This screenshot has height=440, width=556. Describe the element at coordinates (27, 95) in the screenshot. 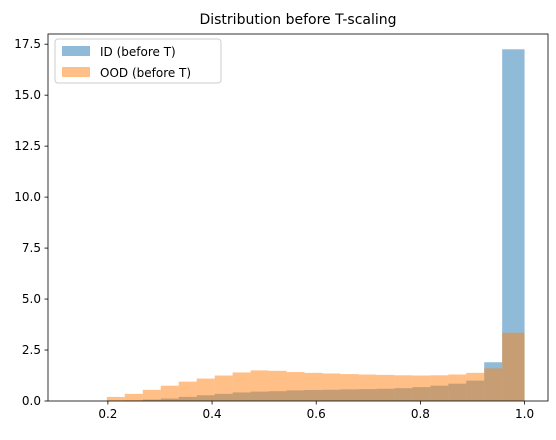

I see `y-tick-label-6: 15.0` at that location.